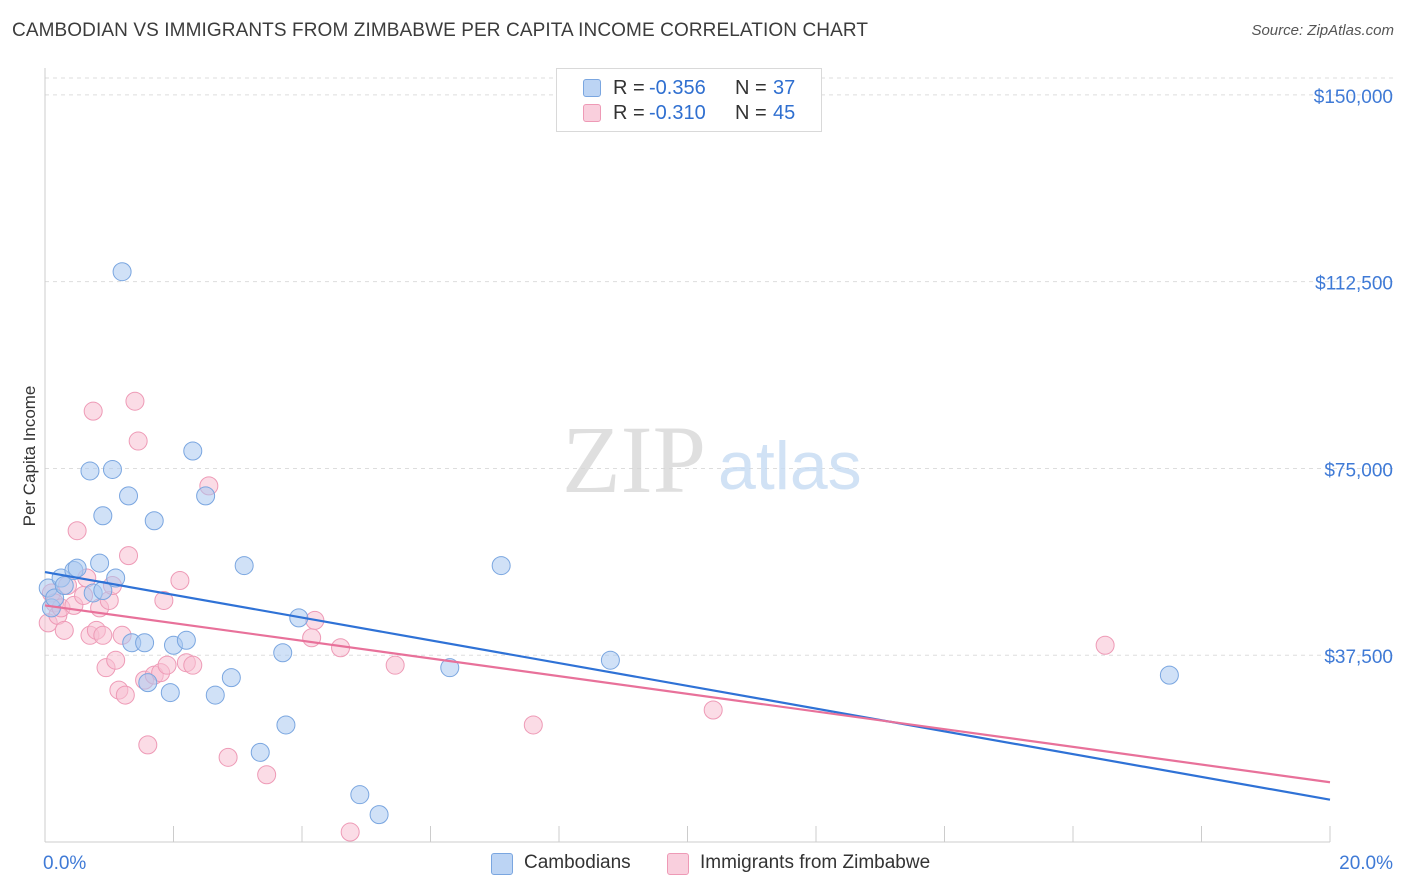  I want to click on y-tick-label: $75,000, so click(1358, 470).